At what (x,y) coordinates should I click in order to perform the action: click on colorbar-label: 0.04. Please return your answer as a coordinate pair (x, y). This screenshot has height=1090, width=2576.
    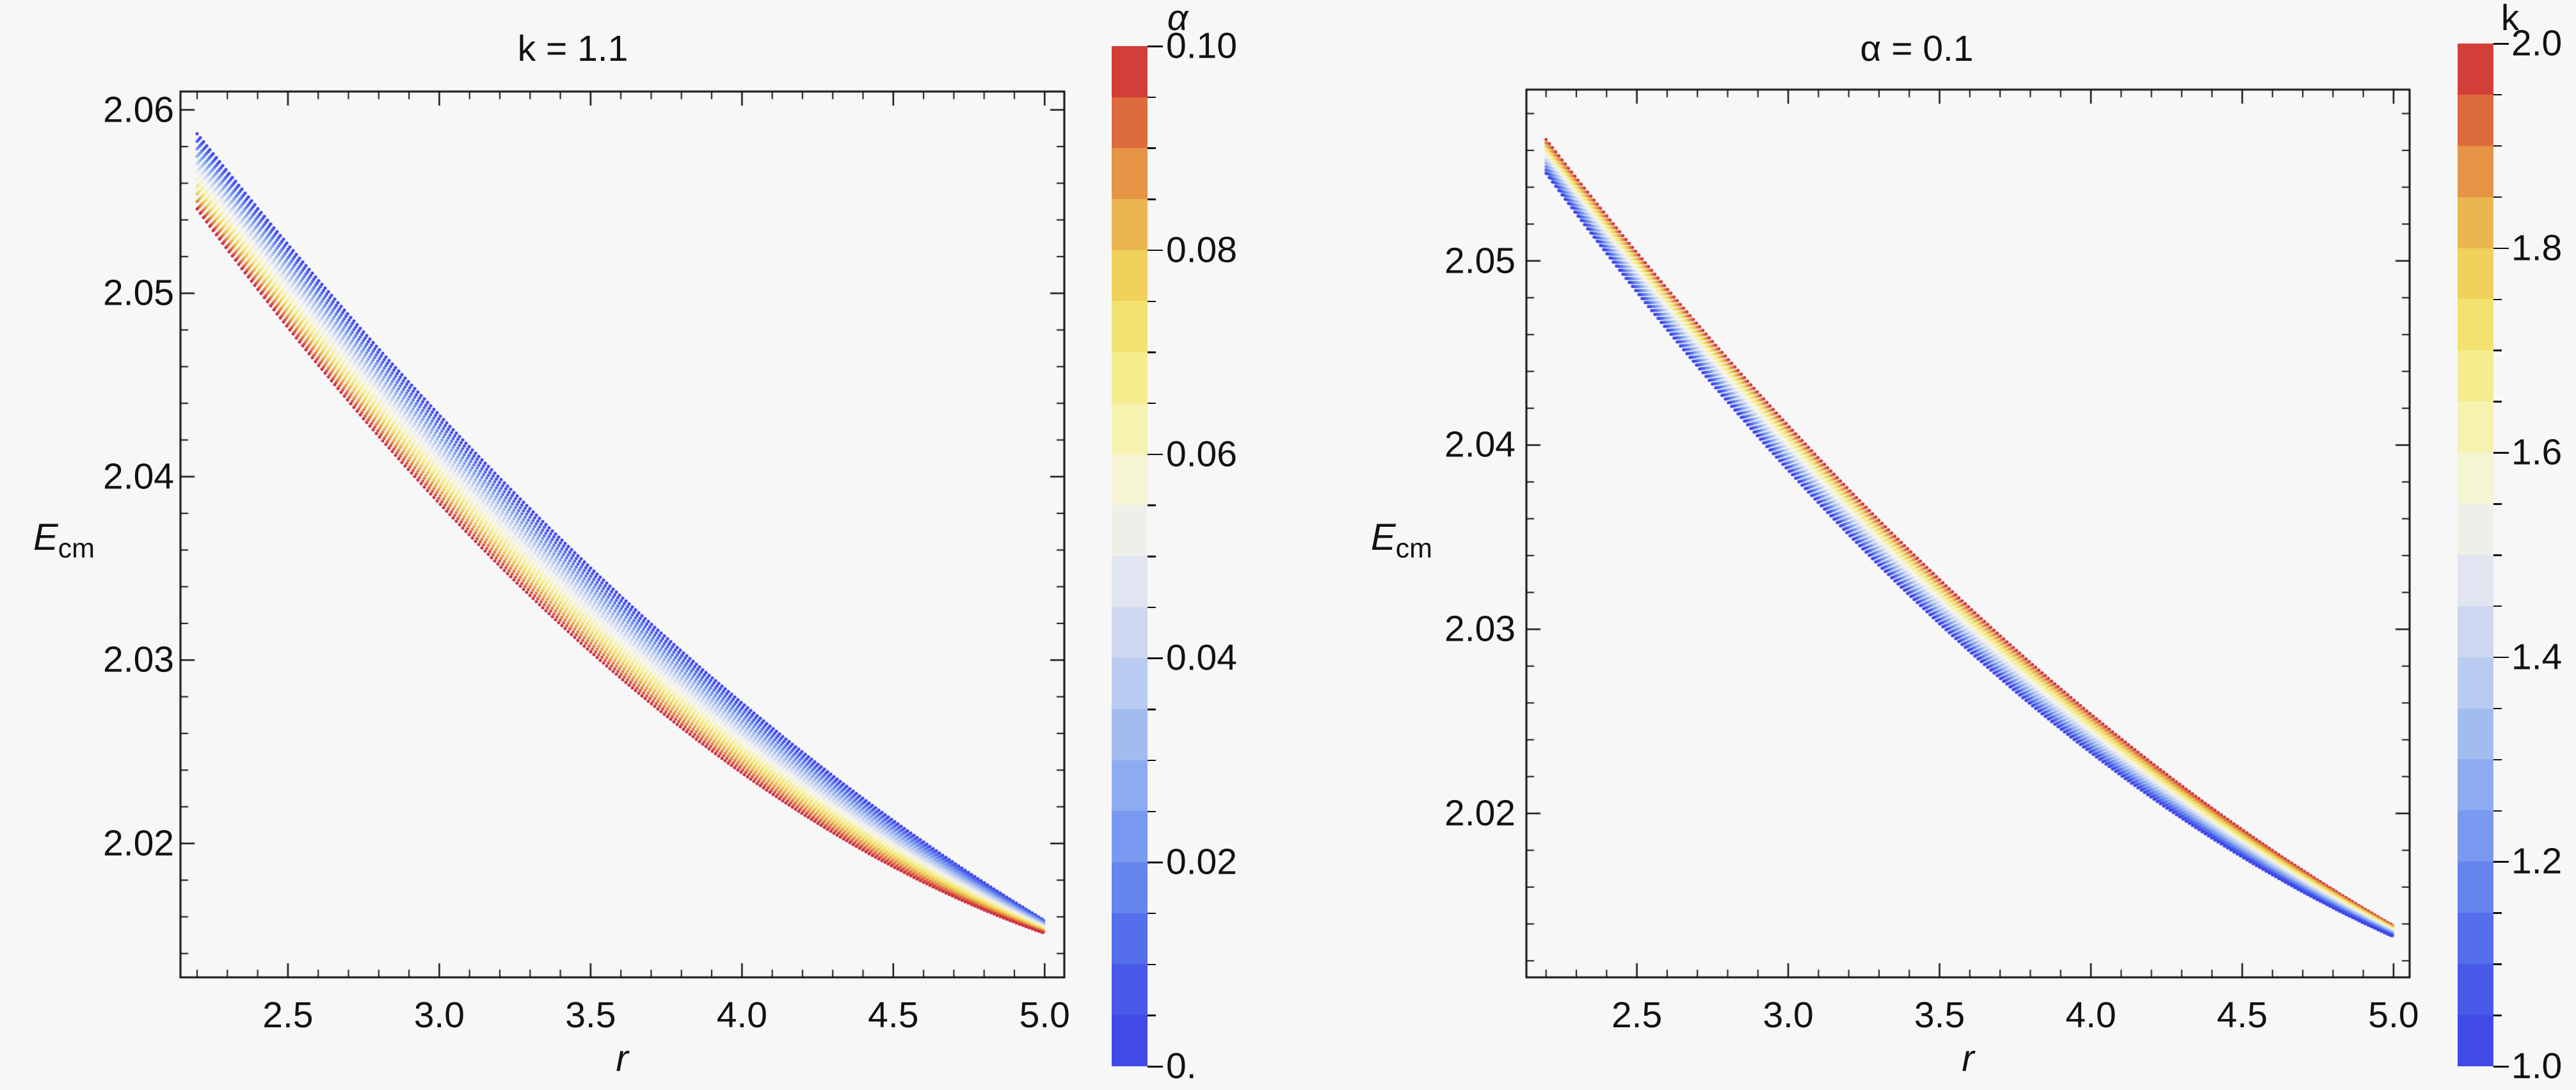
    Looking at the image, I should click on (1201, 657).